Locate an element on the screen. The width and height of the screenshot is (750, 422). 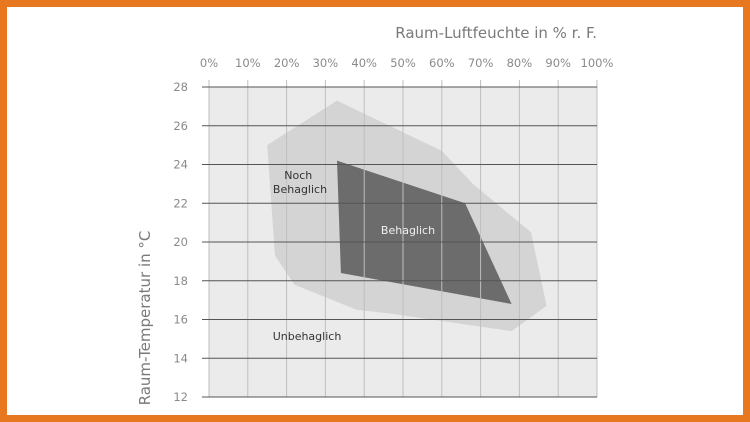
x-axis-title: Raum-Luftfeuchte in % r. F. is located at coordinates (496, 33).